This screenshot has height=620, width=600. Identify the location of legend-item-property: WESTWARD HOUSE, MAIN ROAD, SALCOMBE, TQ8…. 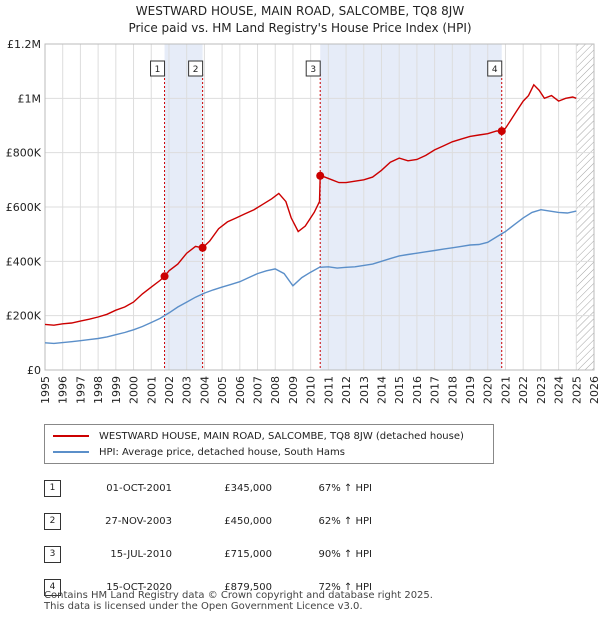
(258, 436).